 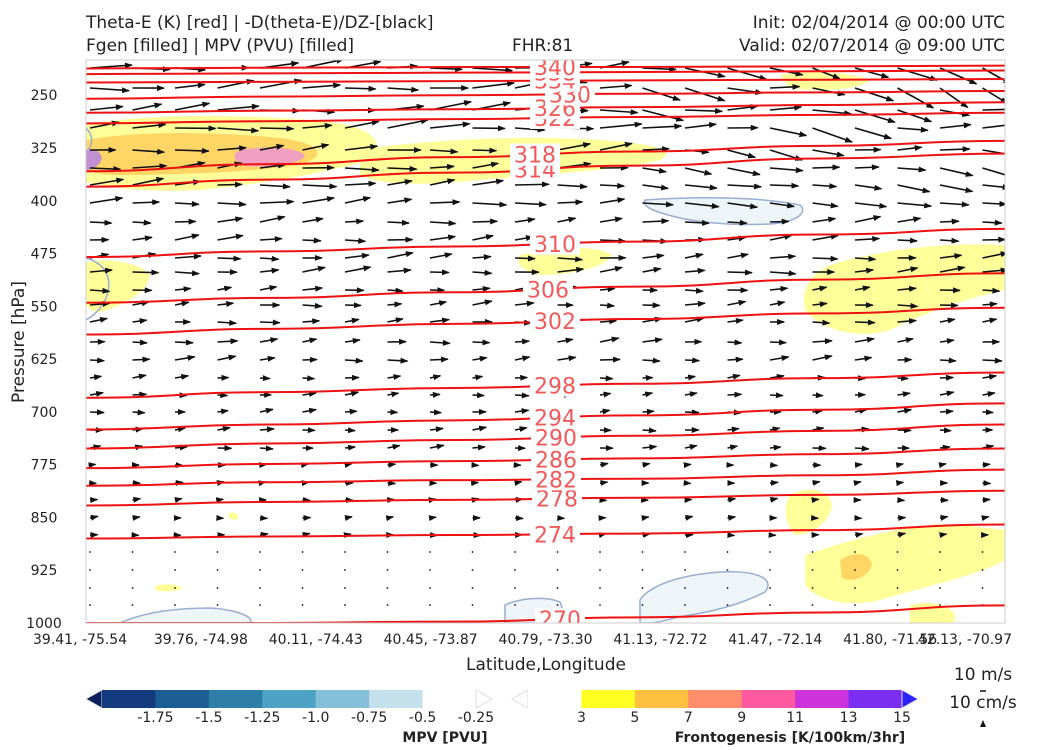 What do you see at coordinates (556, 480) in the screenshot?
I see `theta-e-label-282: 282` at bounding box center [556, 480].